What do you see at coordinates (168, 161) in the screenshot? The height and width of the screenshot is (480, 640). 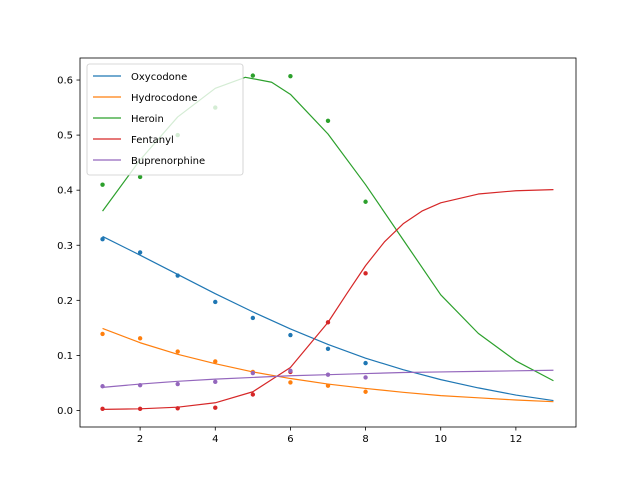 I see `legend-label-buprenorphine: Buprenorphine` at bounding box center [168, 161].